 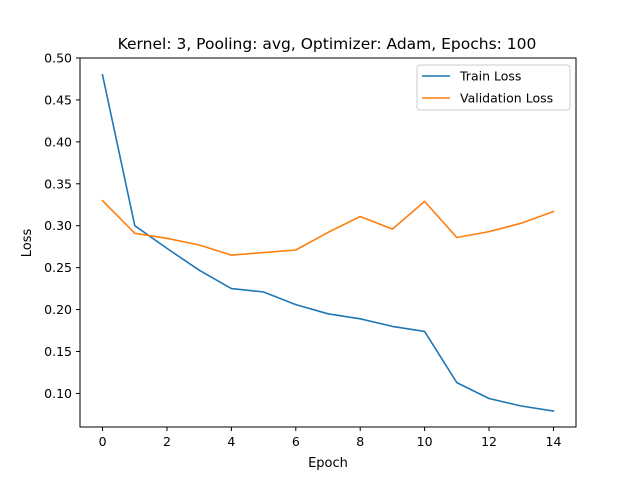 What do you see at coordinates (58, 58) in the screenshot?
I see `y-tick-label: 0.50` at bounding box center [58, 58].